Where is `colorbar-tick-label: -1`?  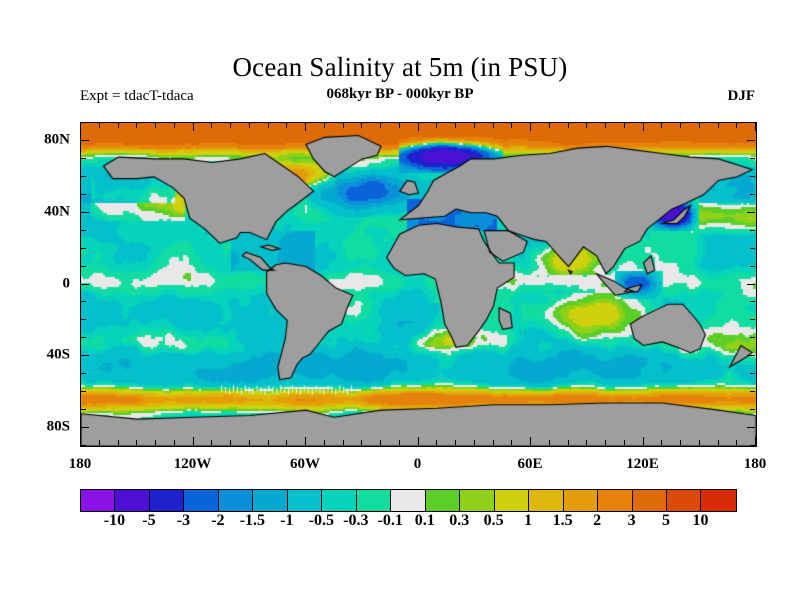 colorbar-tick-label: -1 is located at coordinates (287, 520).